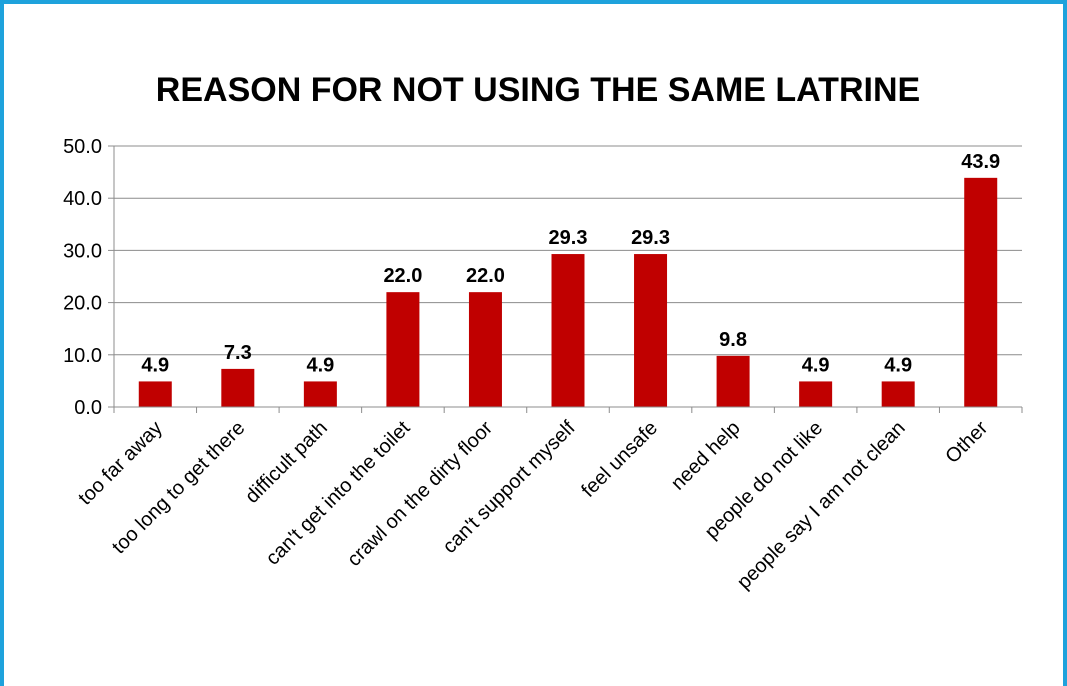 The height and width of the screenshot is (686, 1067). I want to click on category-label: need help, so click(706, 456).